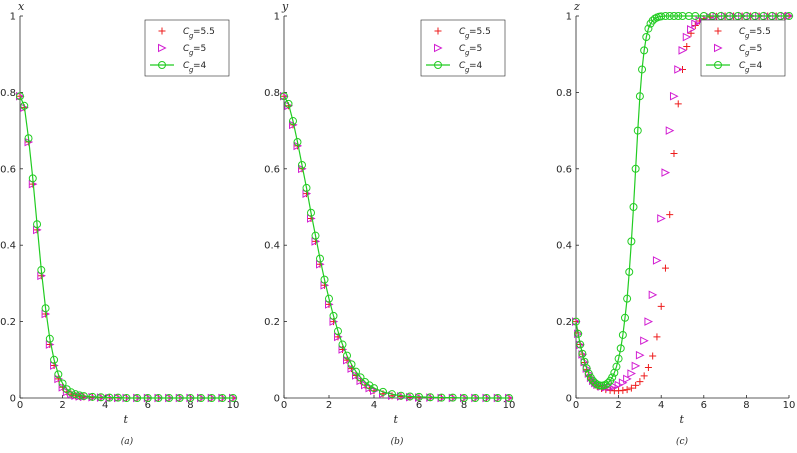 This screenshot has width=797, height=453. Describe the element at coordinates (199, 49) in the screenshot. I see `legend-label: =5` at that location.